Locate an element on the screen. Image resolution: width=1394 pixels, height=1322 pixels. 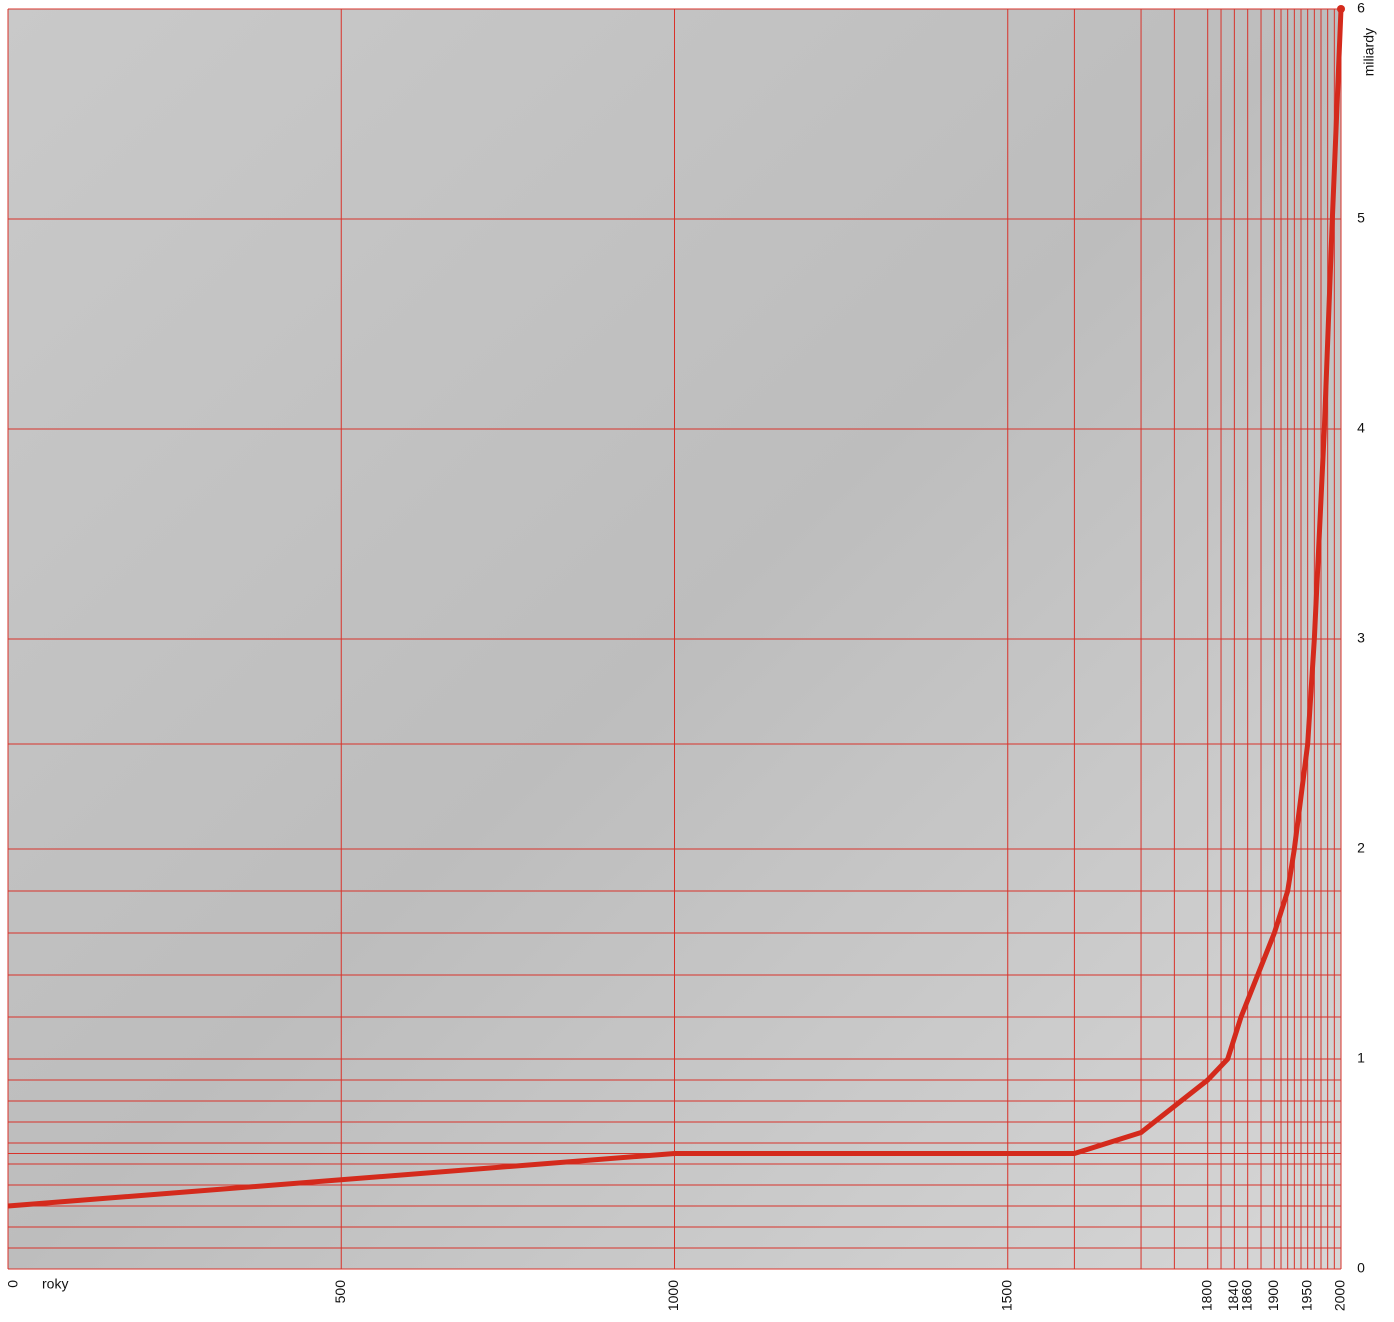
x-tick-label: 1860 is located at coordinates (1246, 1295).